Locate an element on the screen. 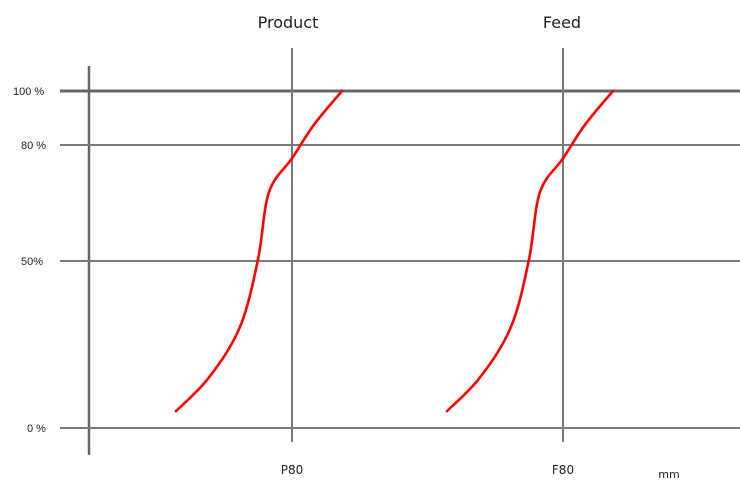  y-tick-label-0: 0 % is located at coordinates (36, 429).